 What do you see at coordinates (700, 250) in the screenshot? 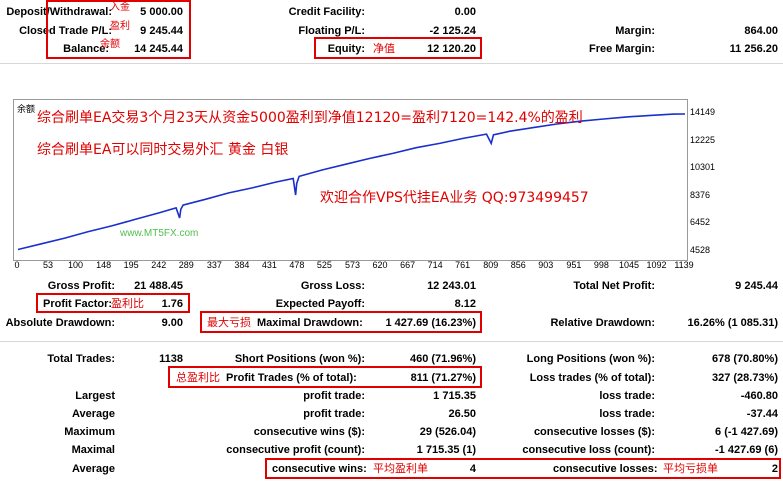
I see `y-tick-label: 4528` at bounding box center [700, 250].